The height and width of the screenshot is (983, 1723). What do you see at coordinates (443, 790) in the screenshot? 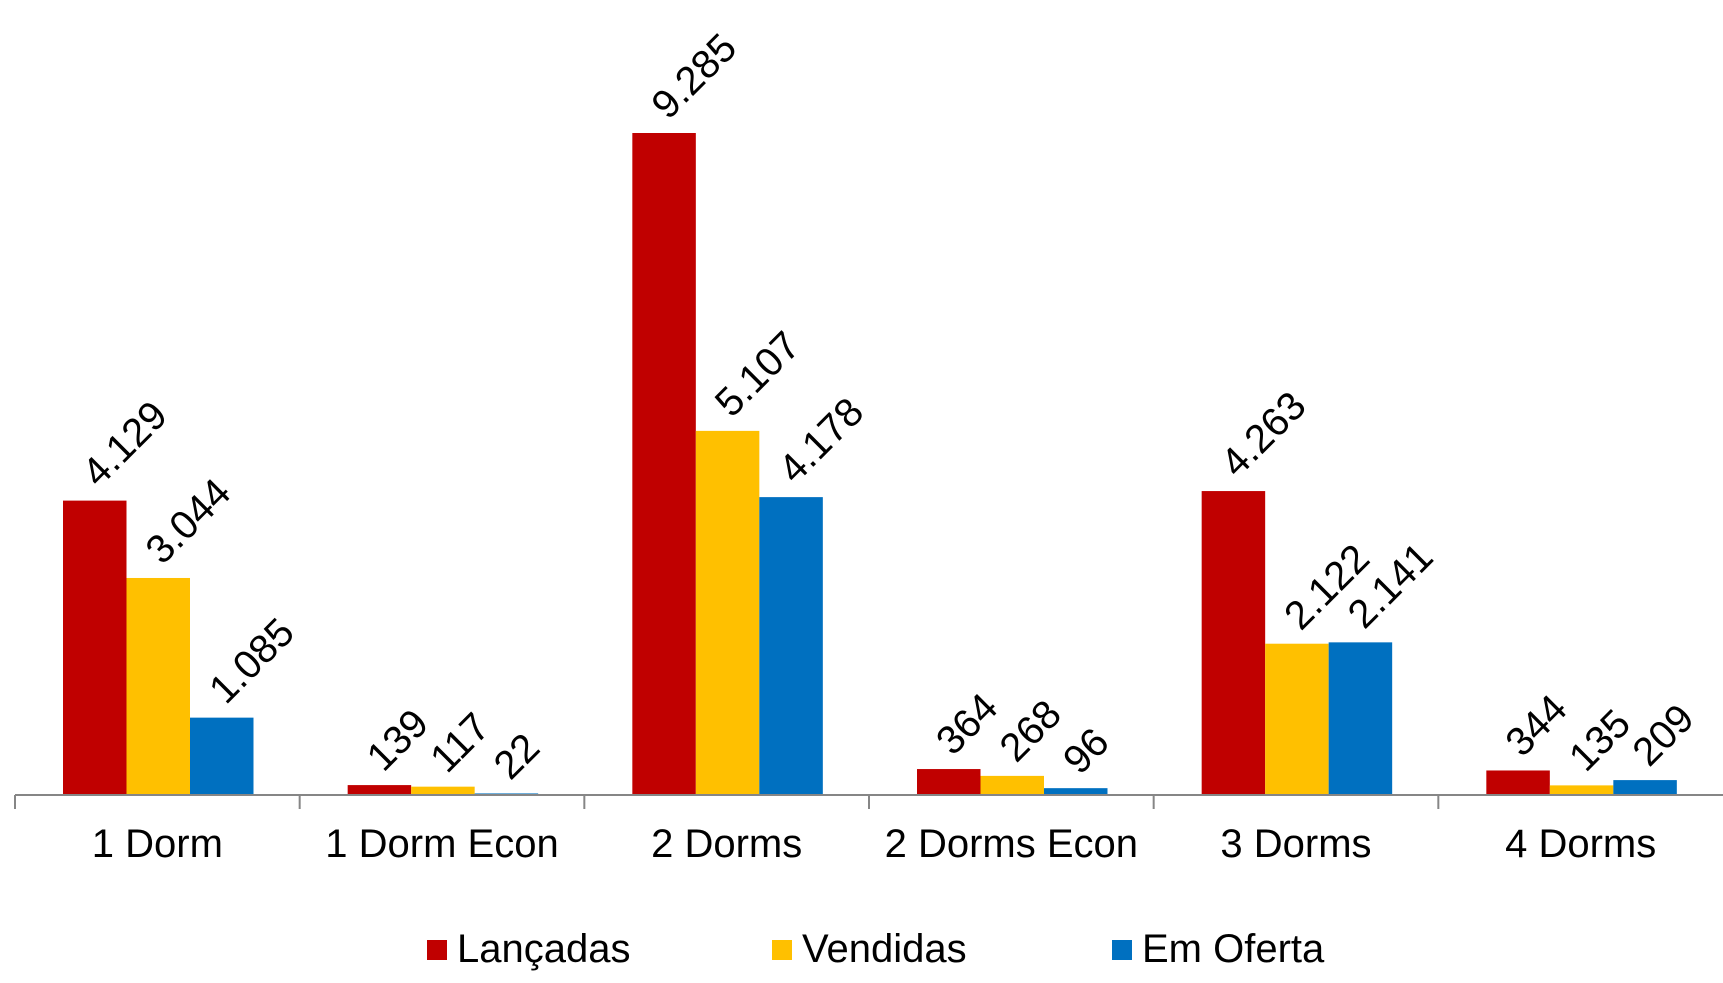
I see `bar-vendidas-1-dorm-econ` at bounding box center [443, 790].